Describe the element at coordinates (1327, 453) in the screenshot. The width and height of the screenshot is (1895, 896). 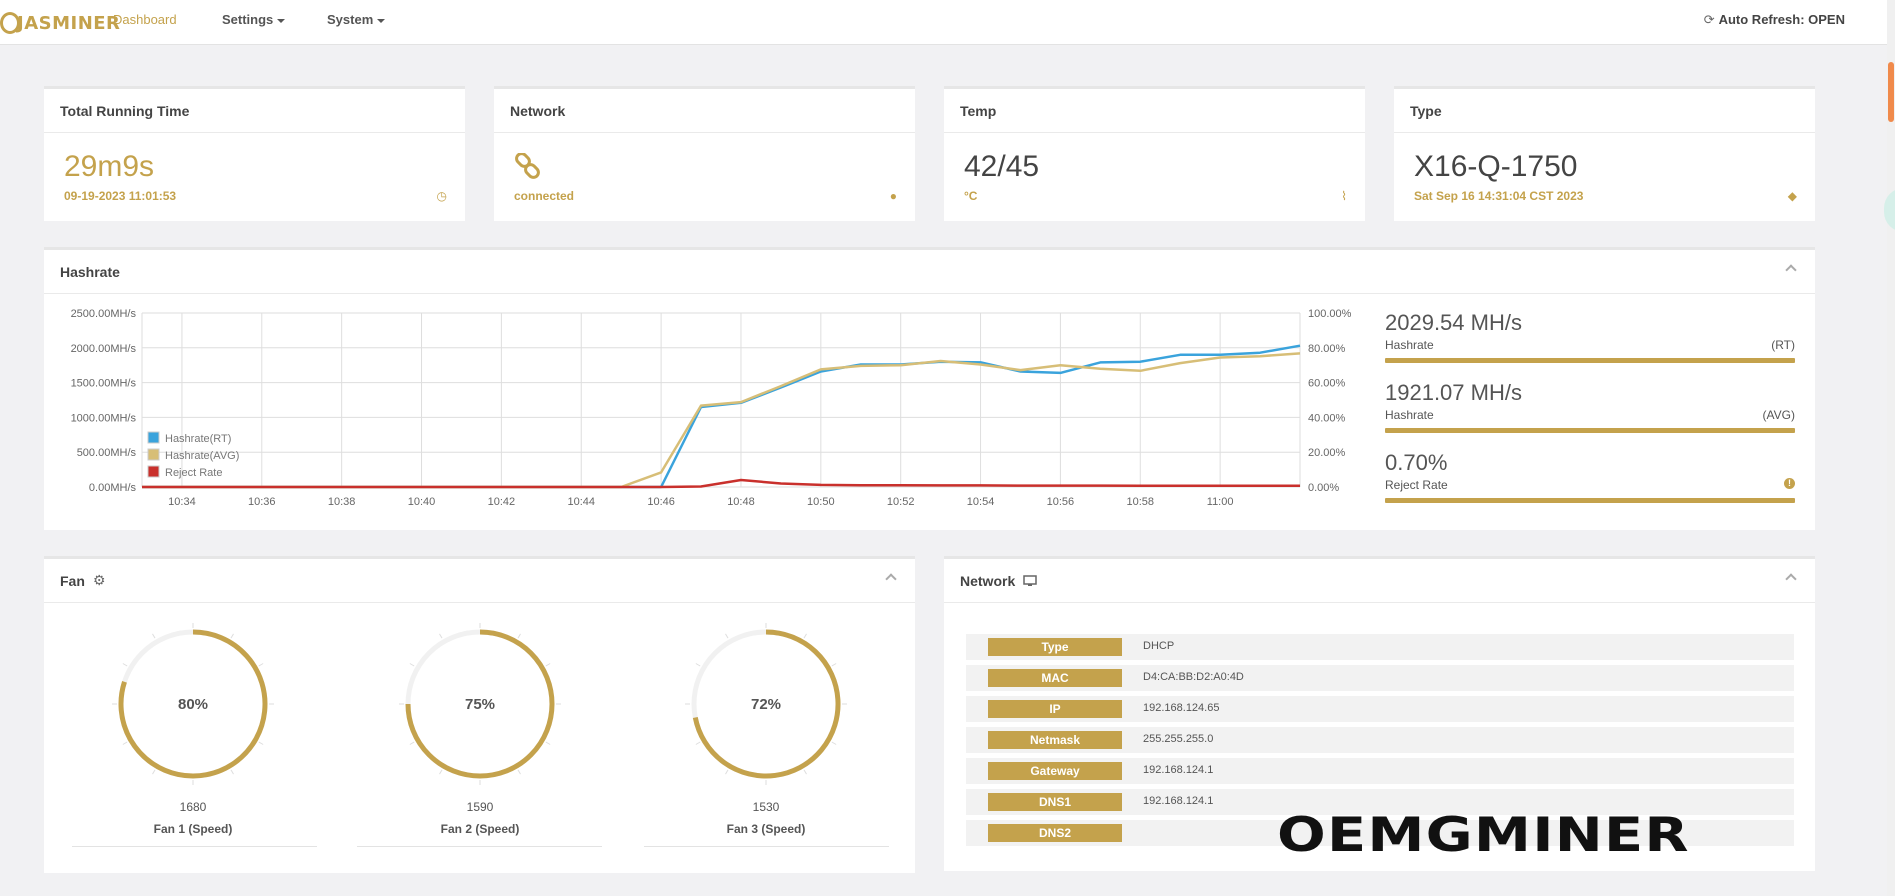
I see `y2-tick-label: 20.00%` at that location.